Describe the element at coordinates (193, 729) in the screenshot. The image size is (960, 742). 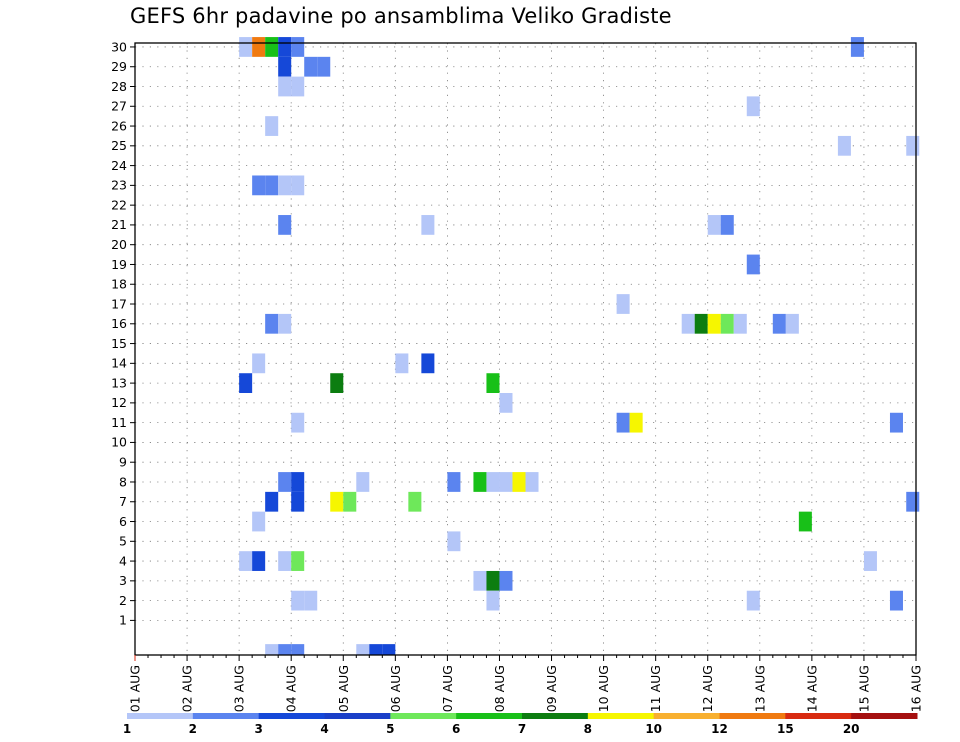
I see `colorbar-label: 2` at that location.